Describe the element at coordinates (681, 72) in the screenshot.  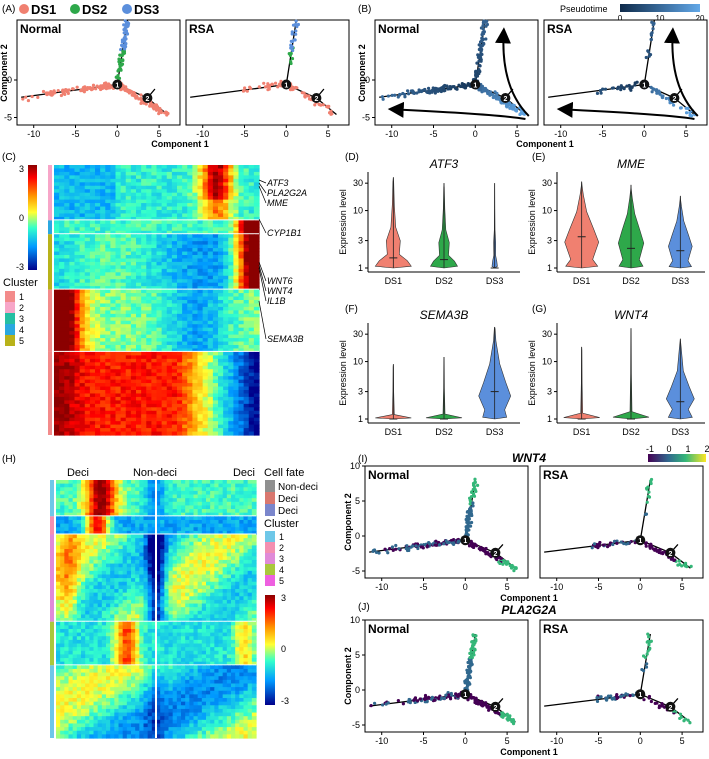
I see `b-rsa-arrow` at that location.